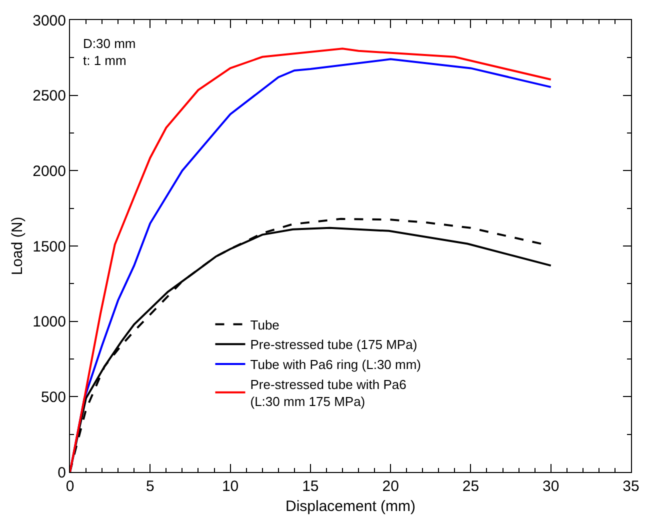 The image size is (659, 524). Describe the element at coordinates (551, 486) in the screenshot. I see `x-tick-label: 30` at that location.